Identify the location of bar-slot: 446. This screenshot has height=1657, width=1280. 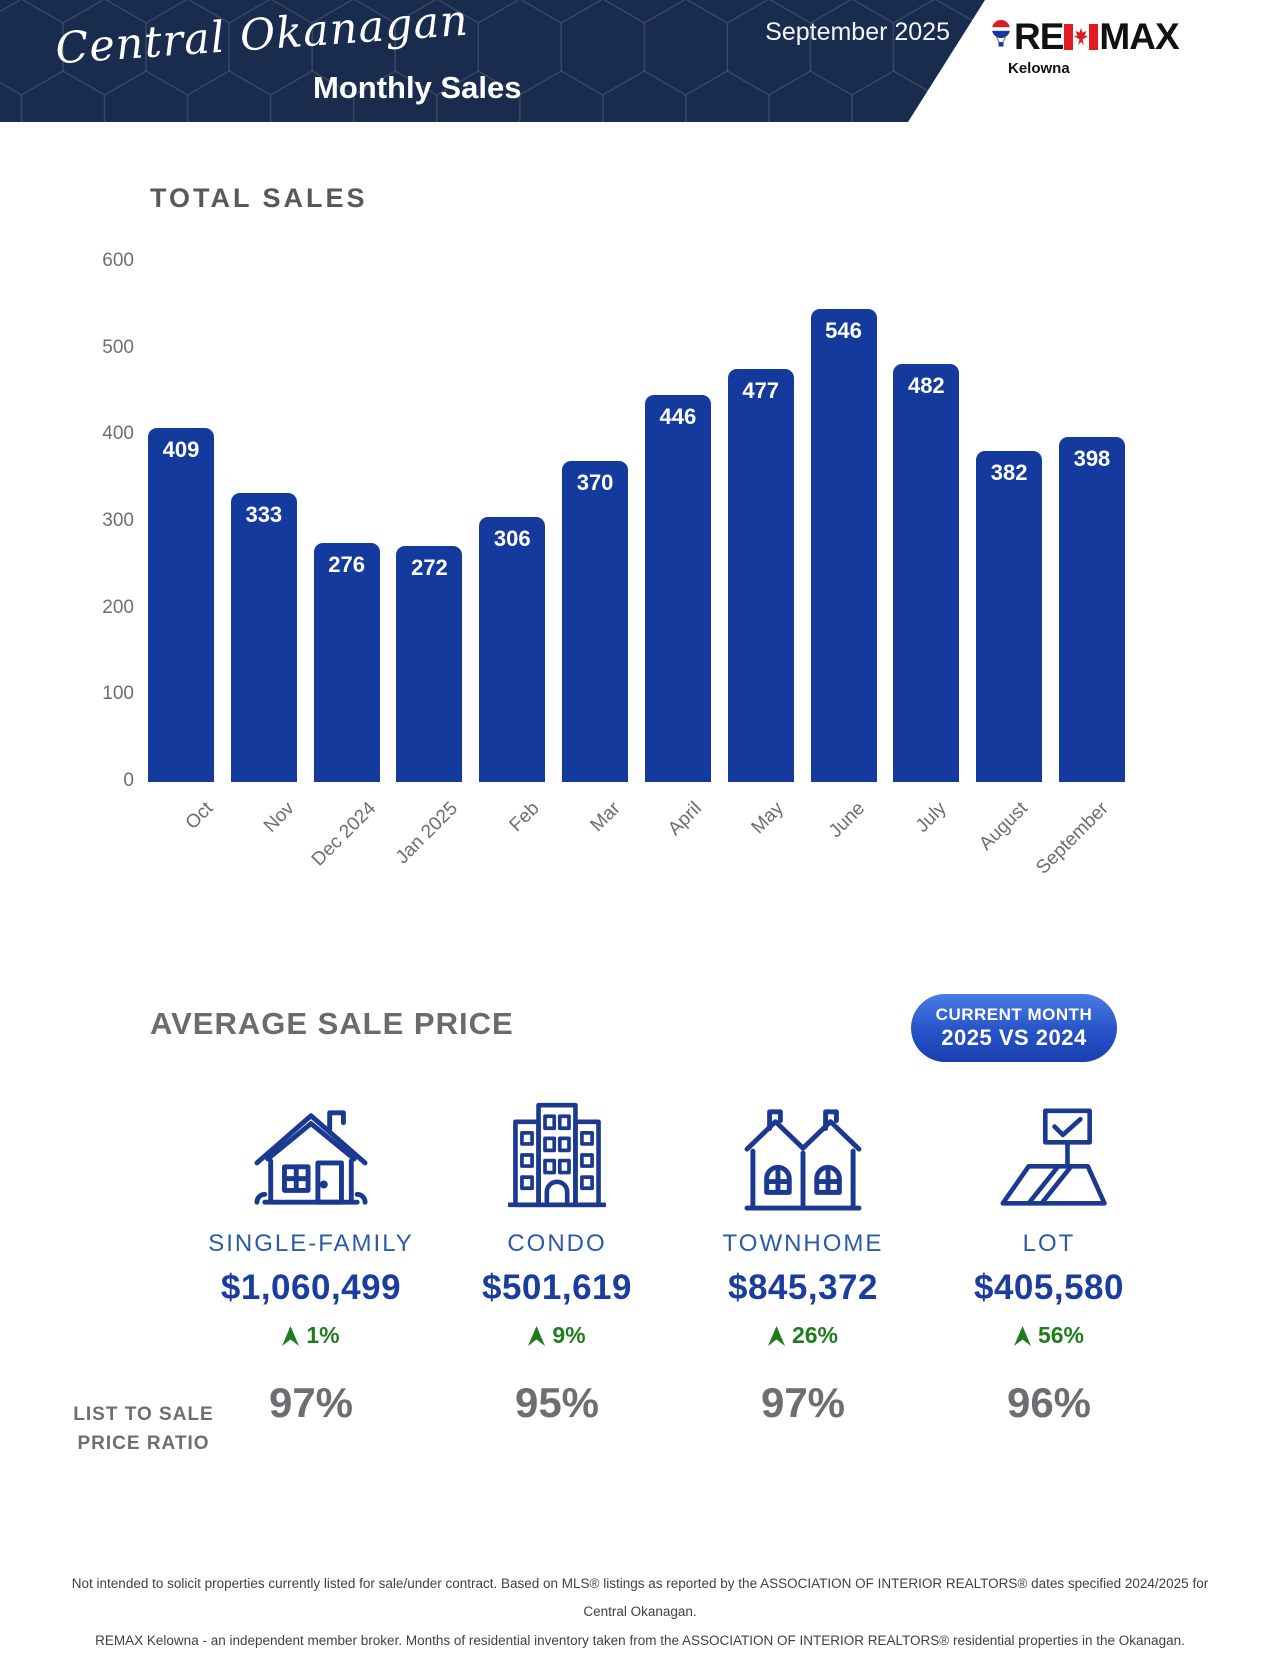
(677, 522).